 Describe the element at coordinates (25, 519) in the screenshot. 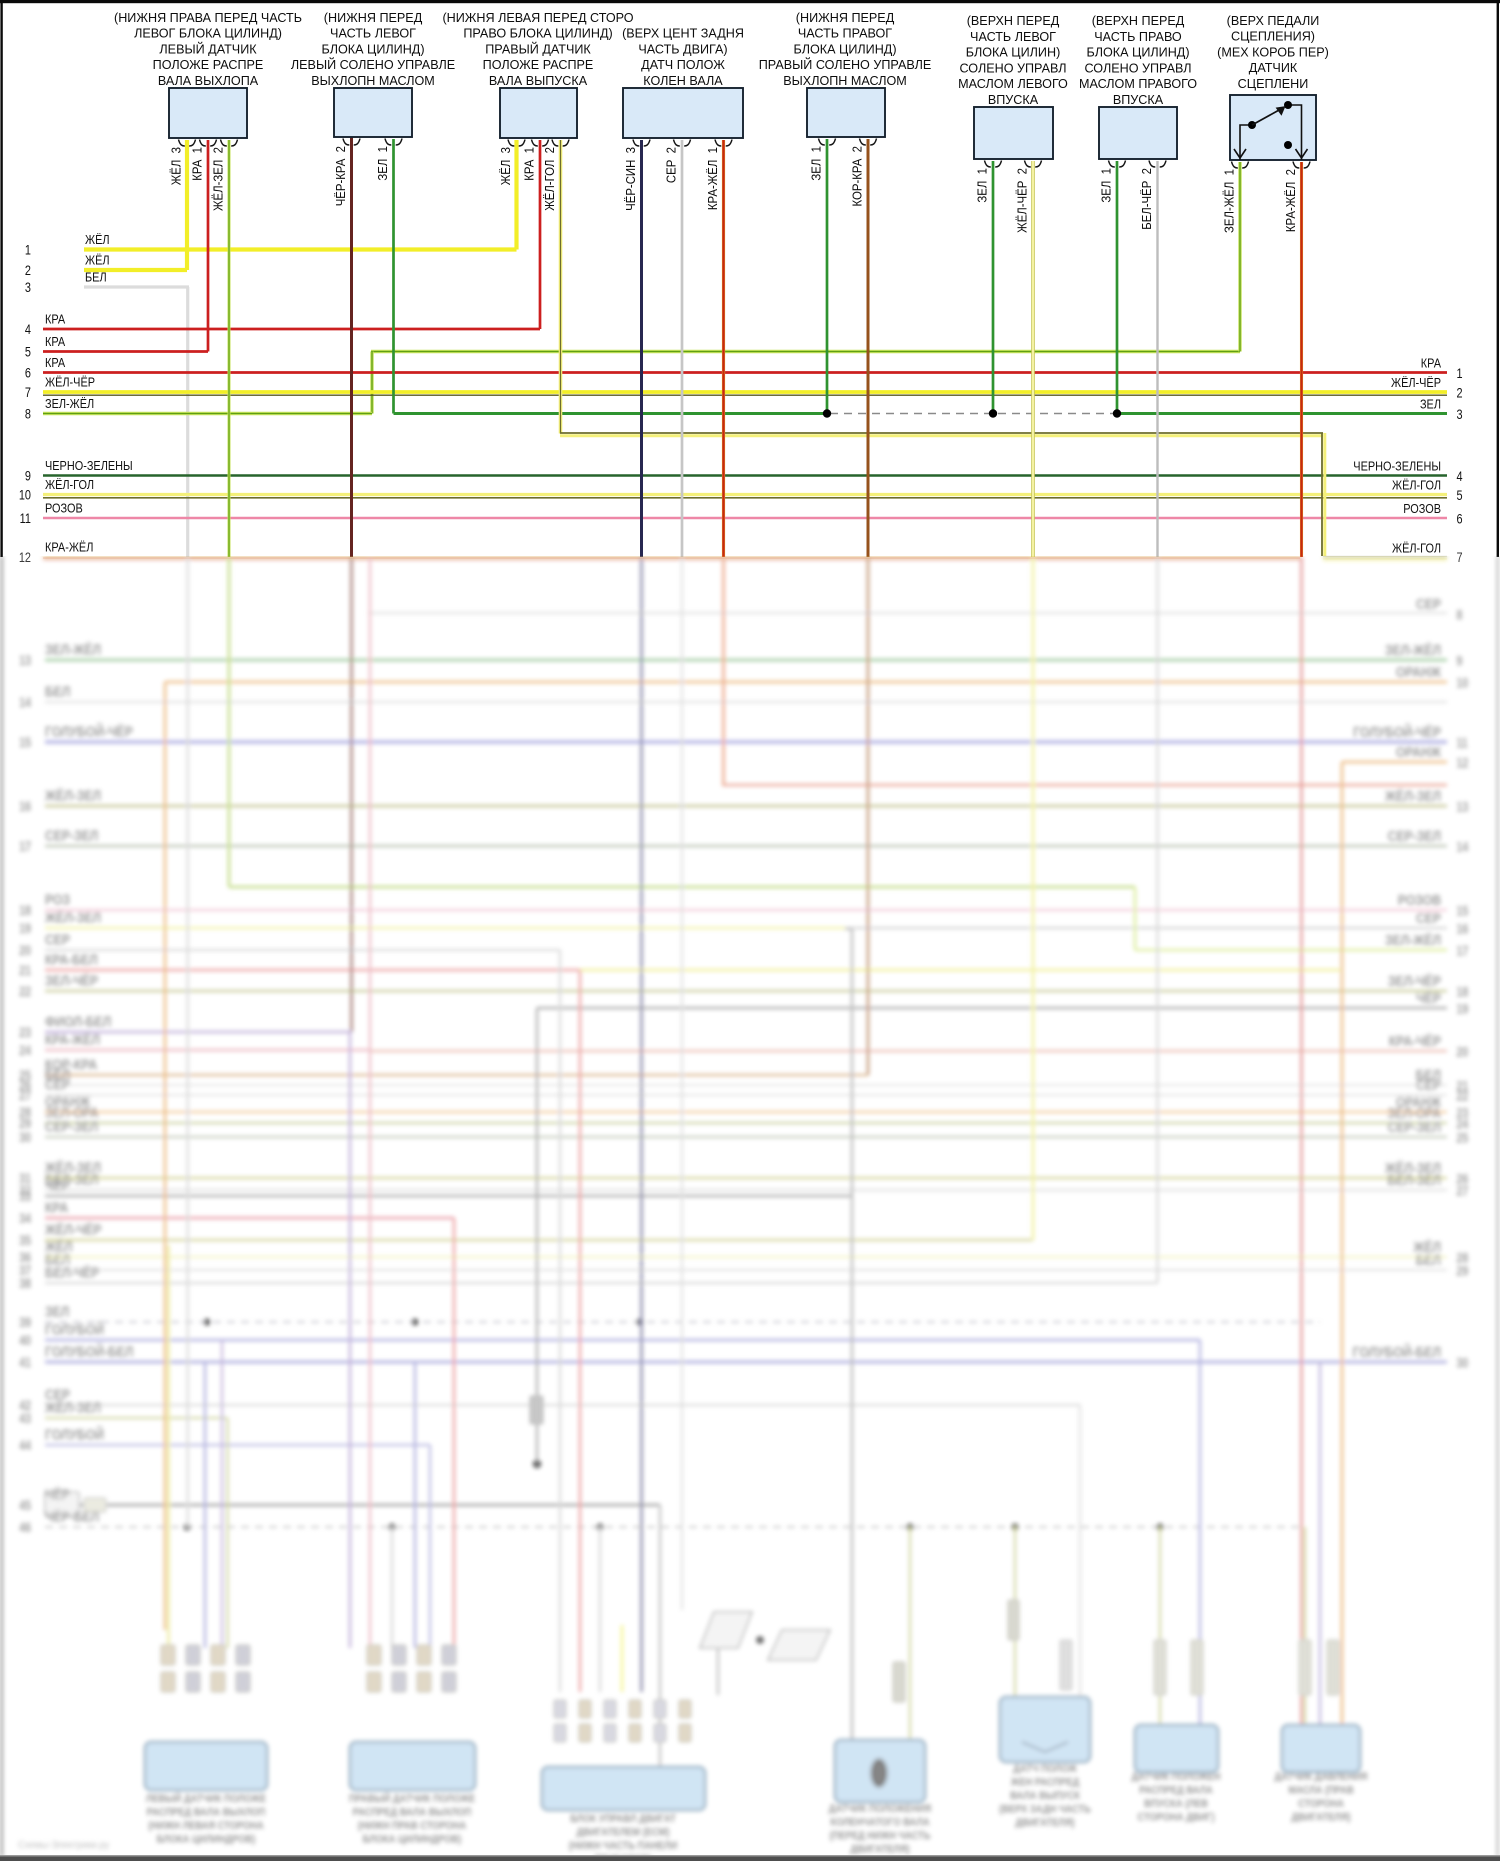

I see `svg-text: 11` at that location.